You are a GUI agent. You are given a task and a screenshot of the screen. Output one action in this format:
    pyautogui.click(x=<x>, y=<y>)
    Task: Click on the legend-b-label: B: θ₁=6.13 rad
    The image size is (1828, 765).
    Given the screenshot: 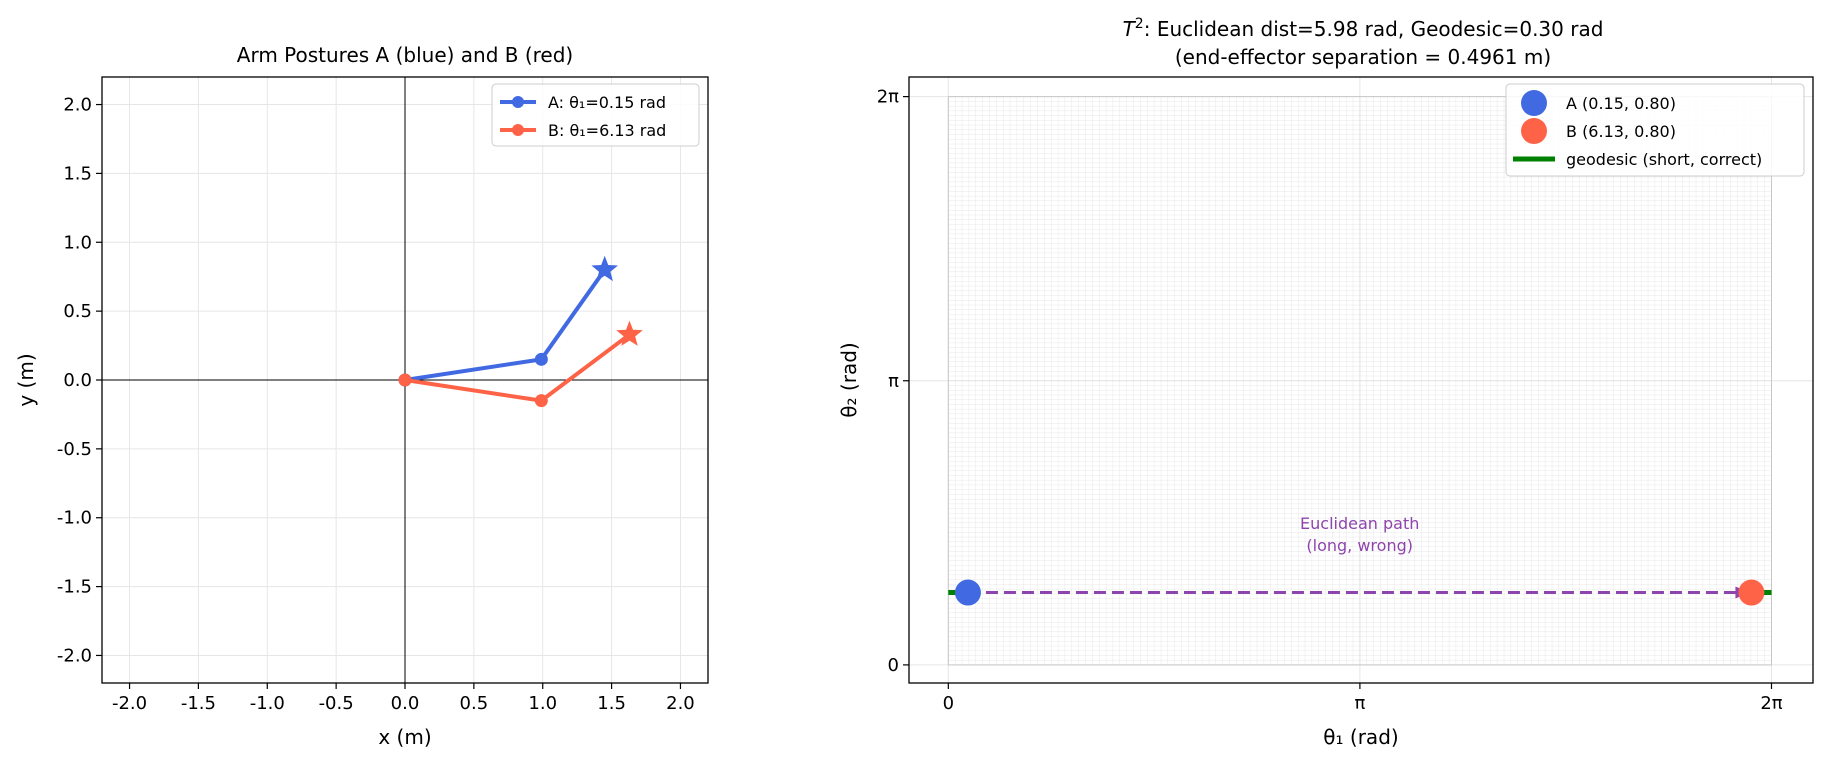 What is the action you would take?
    pyautogui.click(x=607, y=130)
    